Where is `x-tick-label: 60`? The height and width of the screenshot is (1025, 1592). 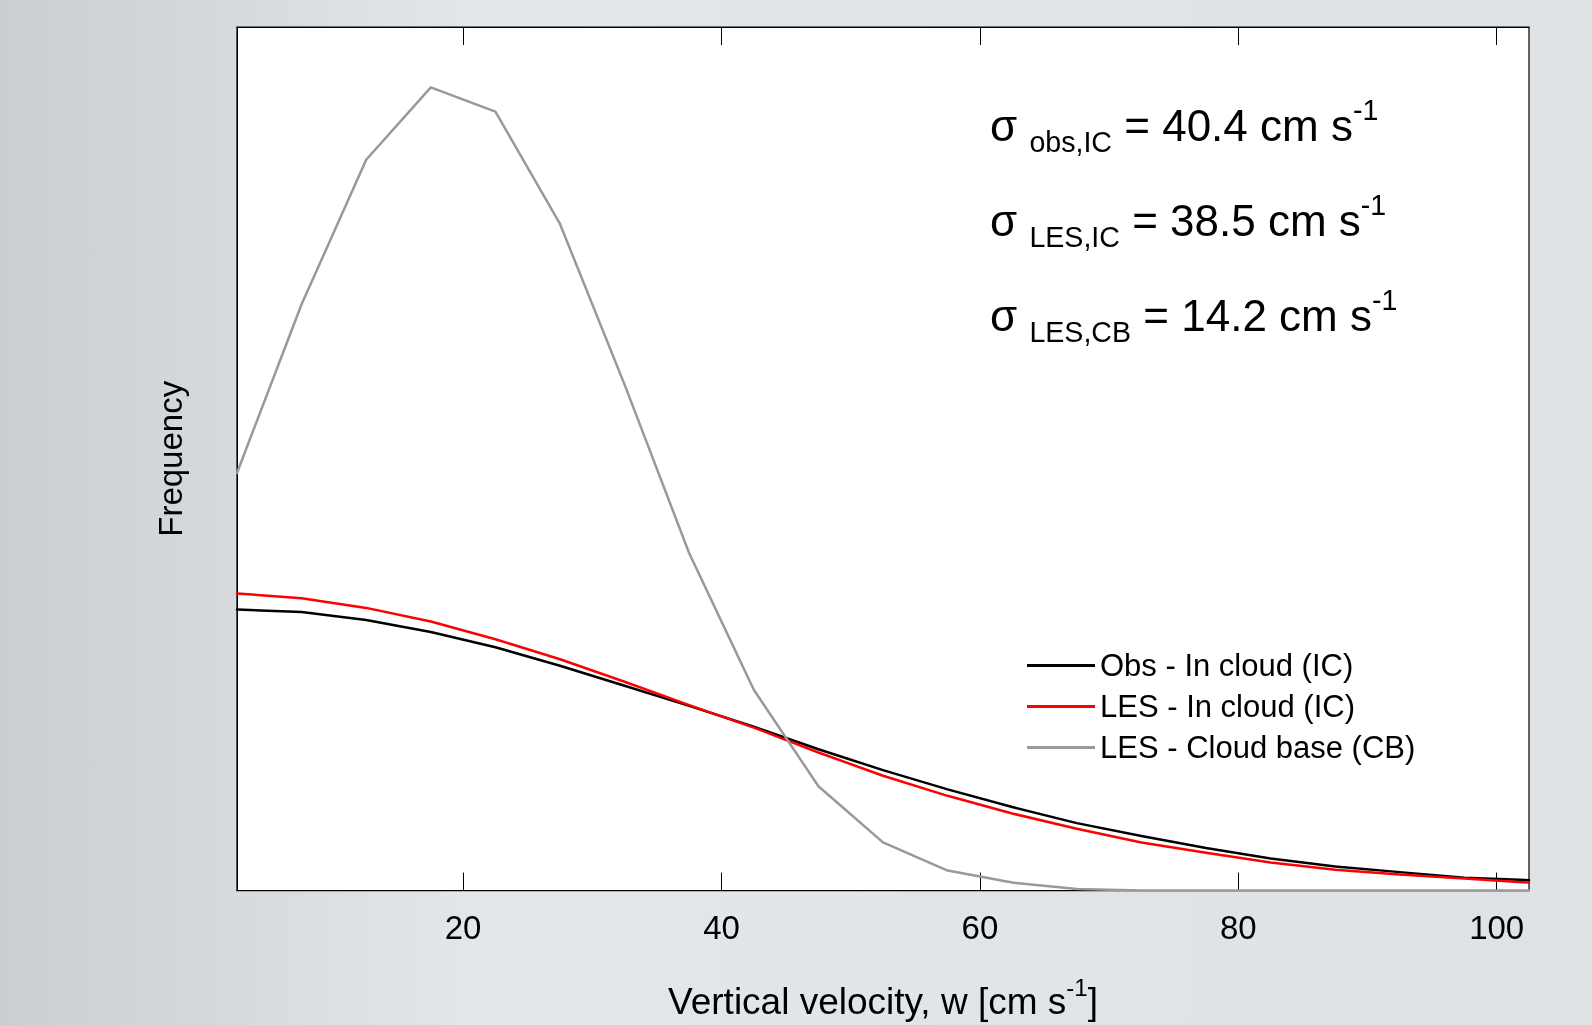 x-tick-label: 60 is located at coordinates (980, 927).